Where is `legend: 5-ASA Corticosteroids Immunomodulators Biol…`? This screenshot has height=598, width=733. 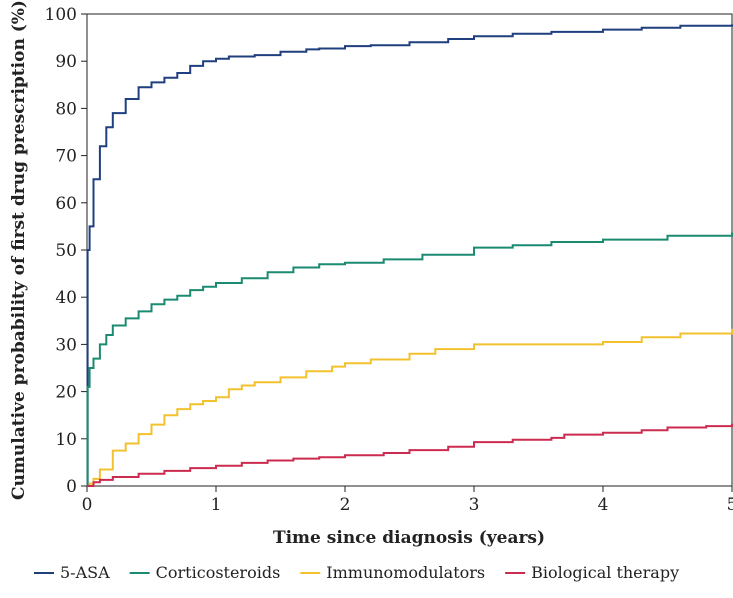
legend: 5-ASA Corticosteroids Immunomodulators Biol… is located at coordinates (356, 572).